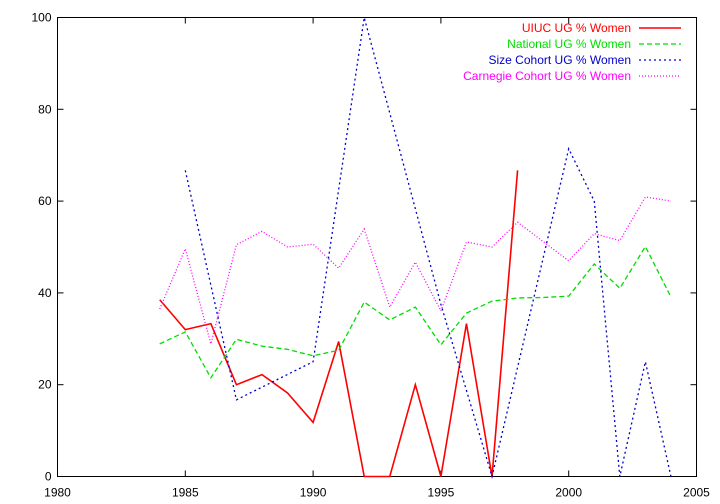  I want to click on x-tick-label: 1985, so click(185, 493).